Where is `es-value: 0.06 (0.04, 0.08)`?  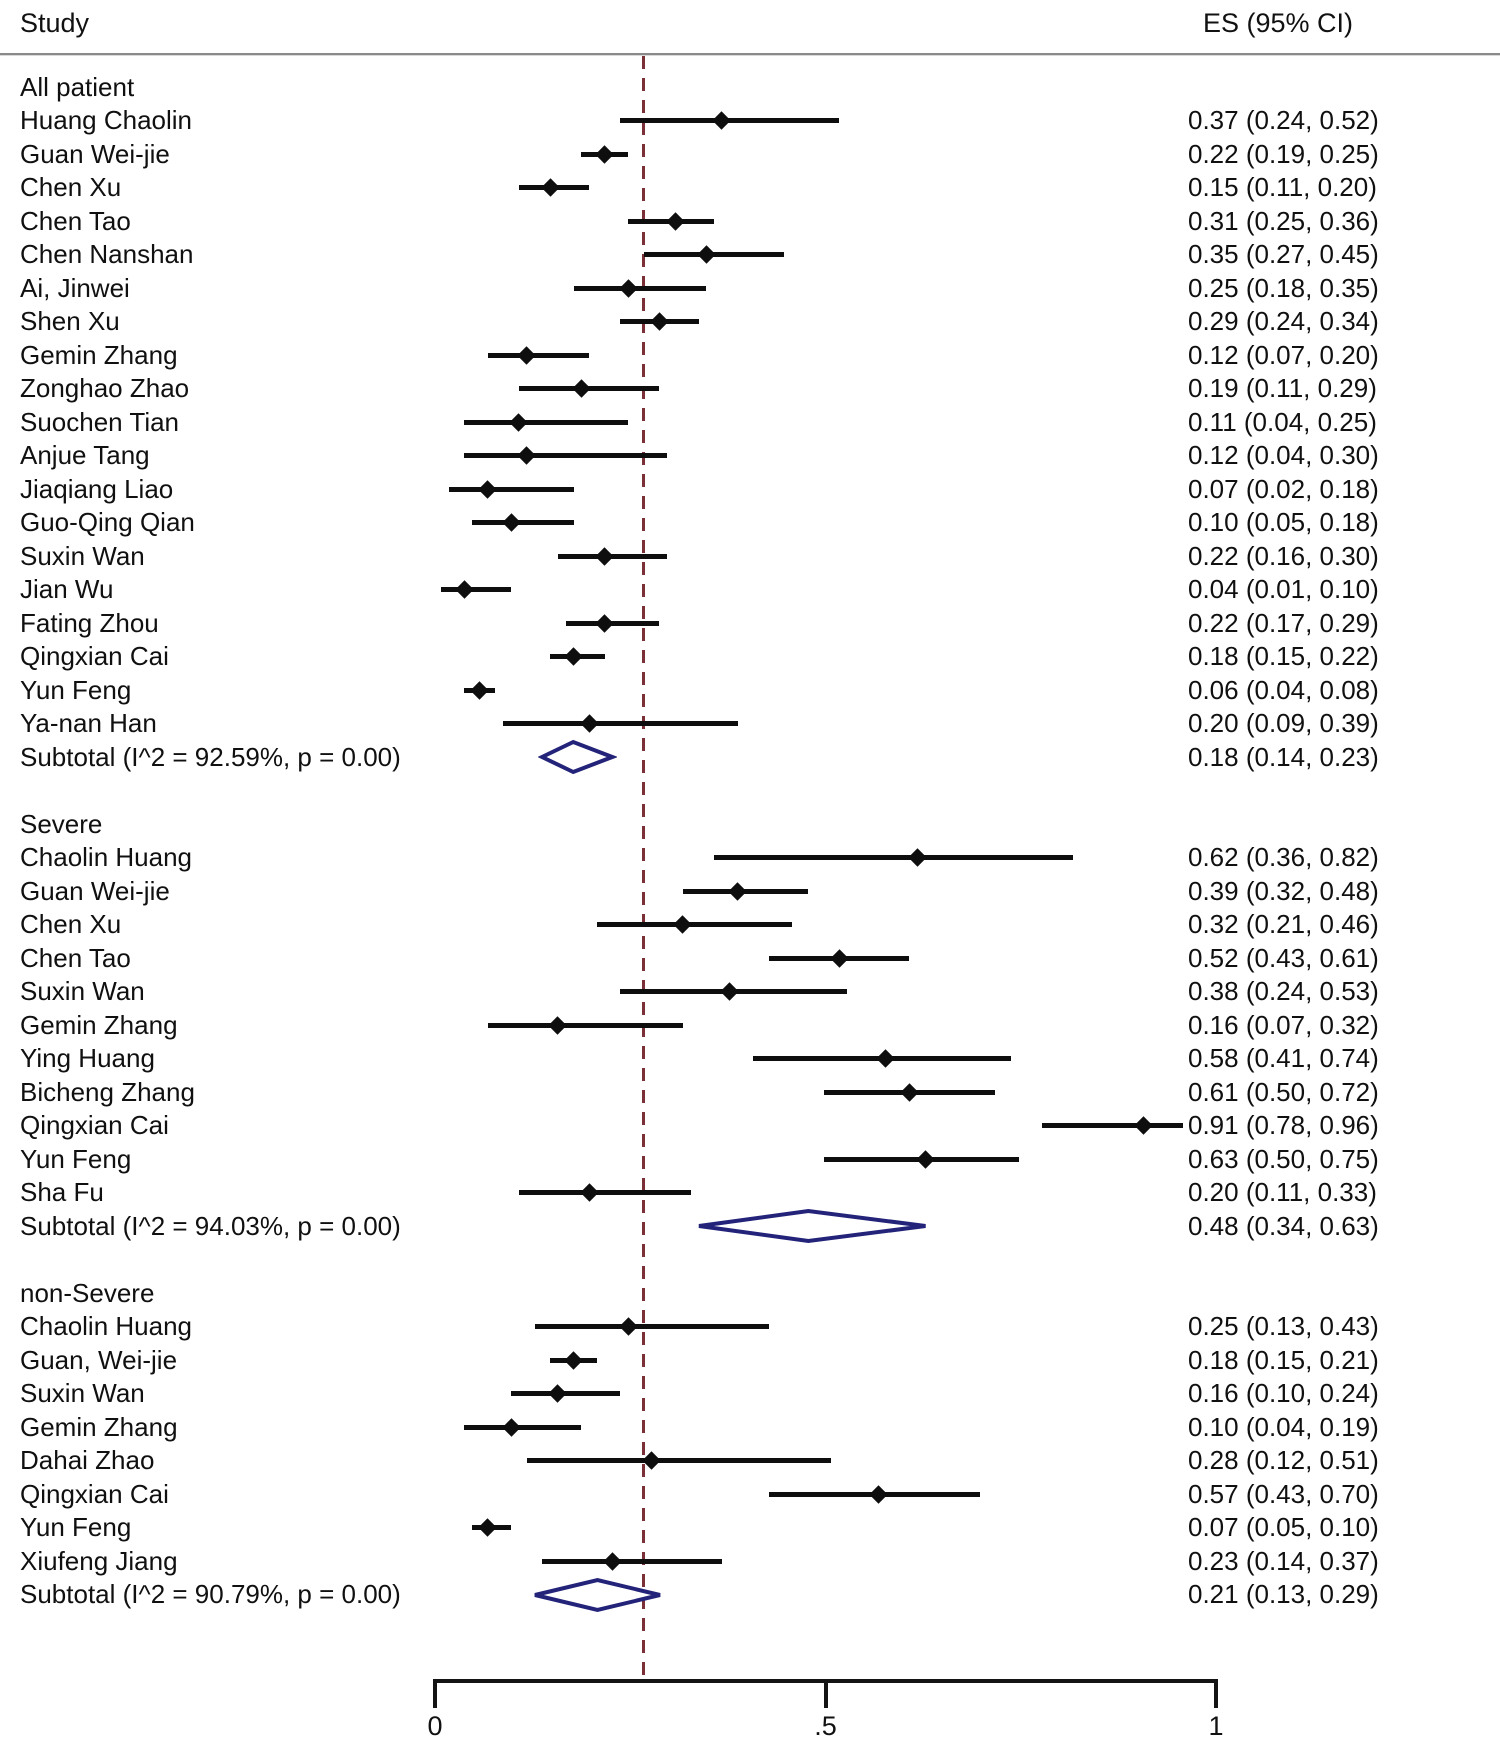 es-value: 0.06 (0.04, 0.08) is located at coordinates (1283, 689).